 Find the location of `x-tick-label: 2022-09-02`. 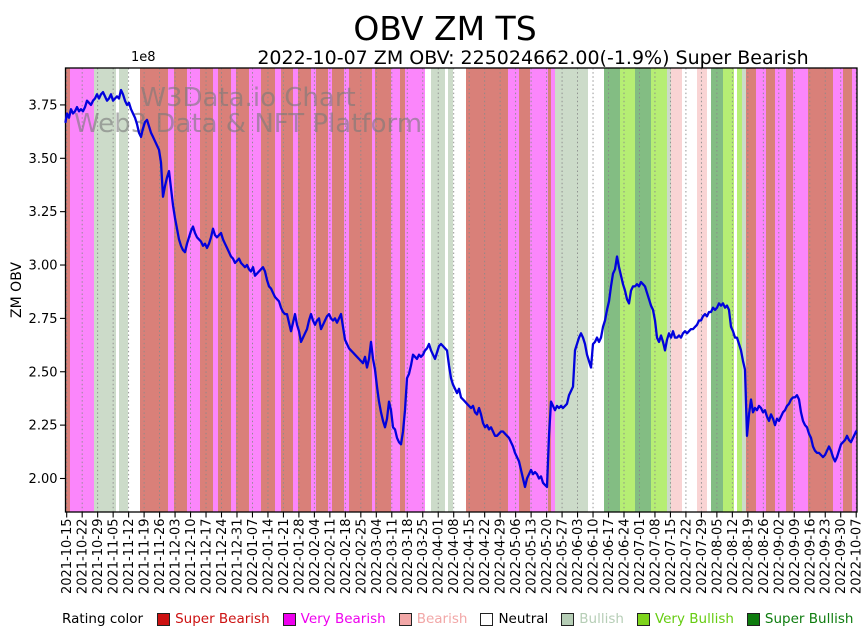

x-tick-label: 2022-09-02 is located at coordinates (779, 557).